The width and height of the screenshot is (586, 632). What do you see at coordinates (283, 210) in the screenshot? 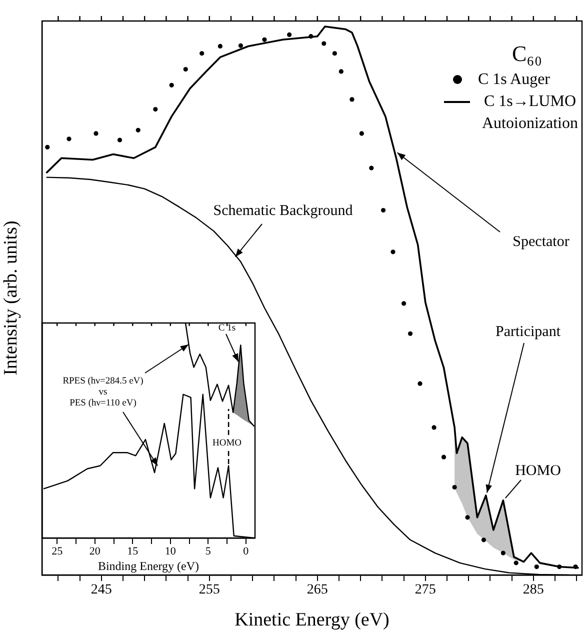
I see `annotation: Schematic Background` at bounding box center [283, 210].